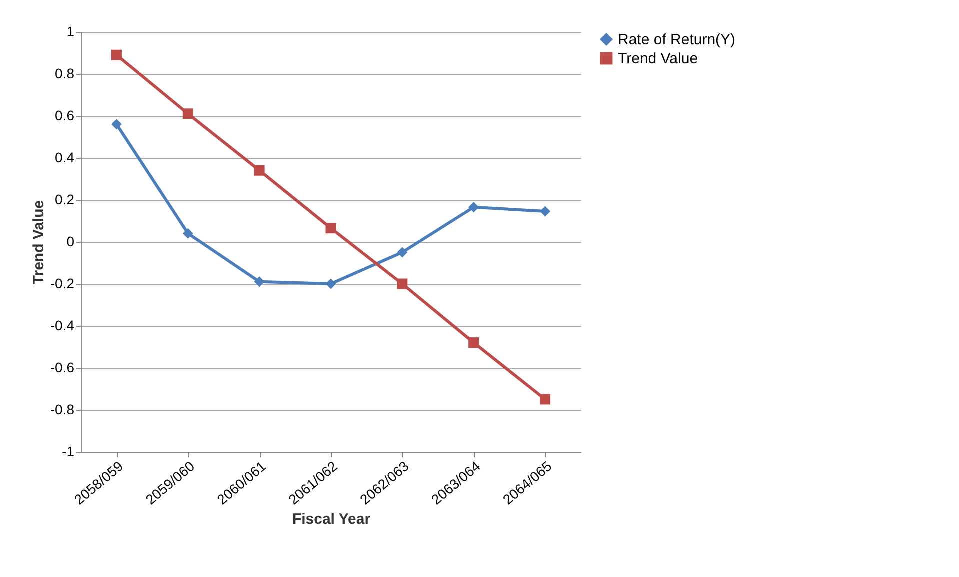 The width and height of the screenshot is (959, 577). I want to click on legend-label: Rate of Return(Y), so click(677, 40).